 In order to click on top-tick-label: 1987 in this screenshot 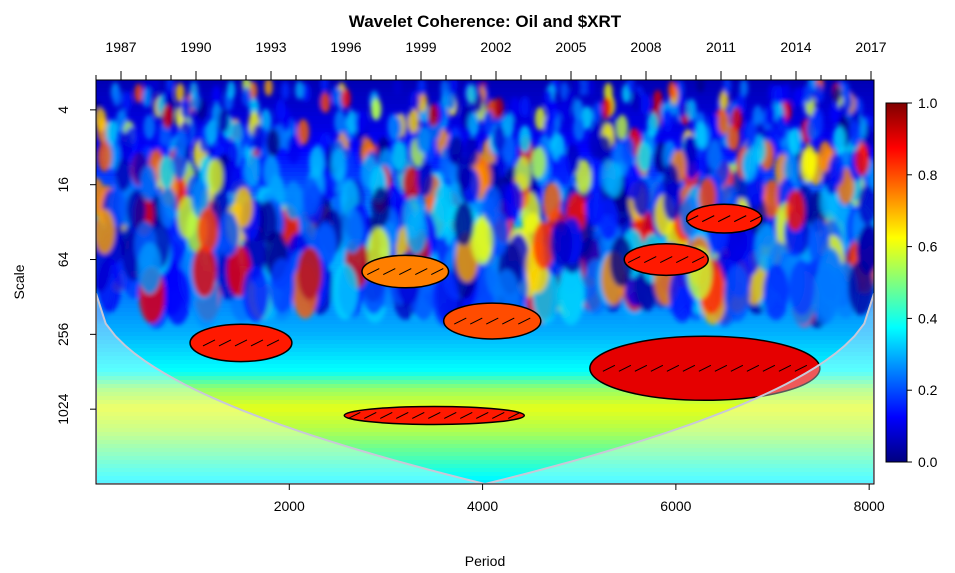, I will do `click(120, 47)`.